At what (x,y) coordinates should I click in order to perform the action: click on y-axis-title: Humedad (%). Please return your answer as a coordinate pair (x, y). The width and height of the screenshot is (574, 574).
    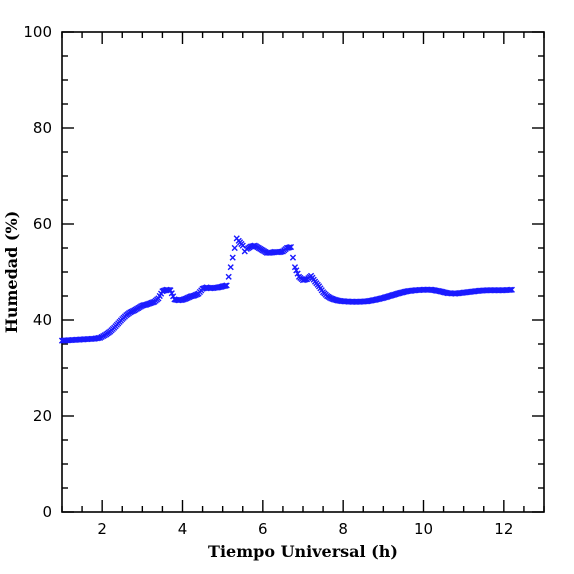
    Looking at the image, I should click on (11, 272).